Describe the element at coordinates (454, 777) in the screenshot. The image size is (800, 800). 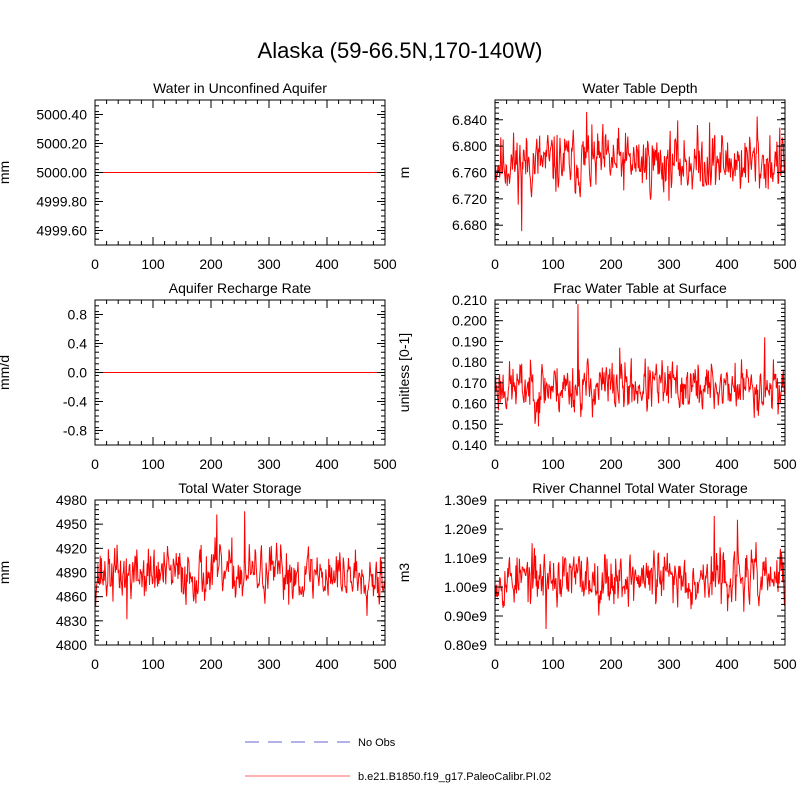
I see `legend-label-model: b.e21.B1850.f19_g17.PaleoCalibr.PI.02` at that location.